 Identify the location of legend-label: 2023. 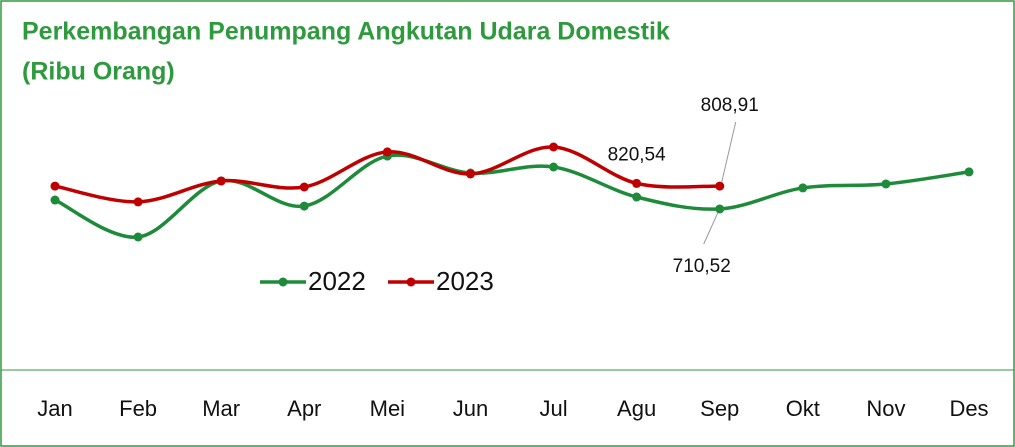
(465, 281).